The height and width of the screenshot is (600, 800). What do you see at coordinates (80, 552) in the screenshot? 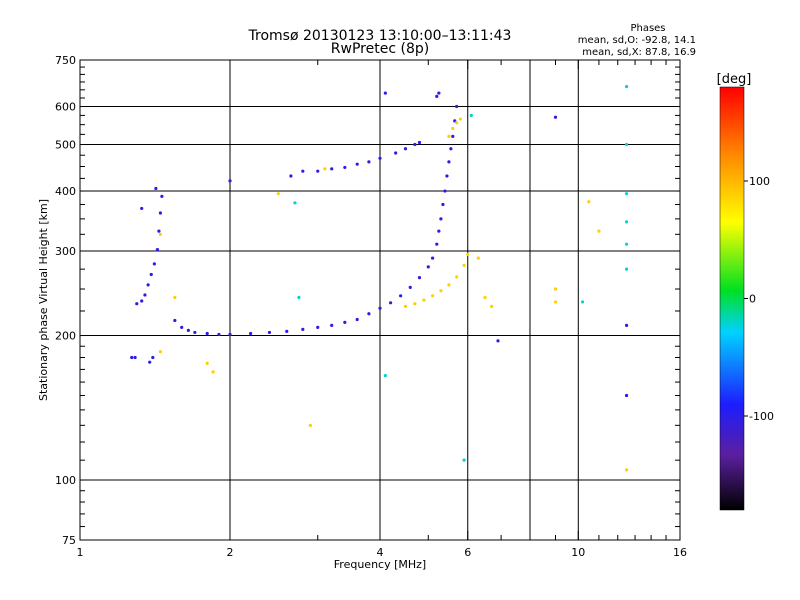
I see `x-tick-label: 1` at bounding box center [80, 552].